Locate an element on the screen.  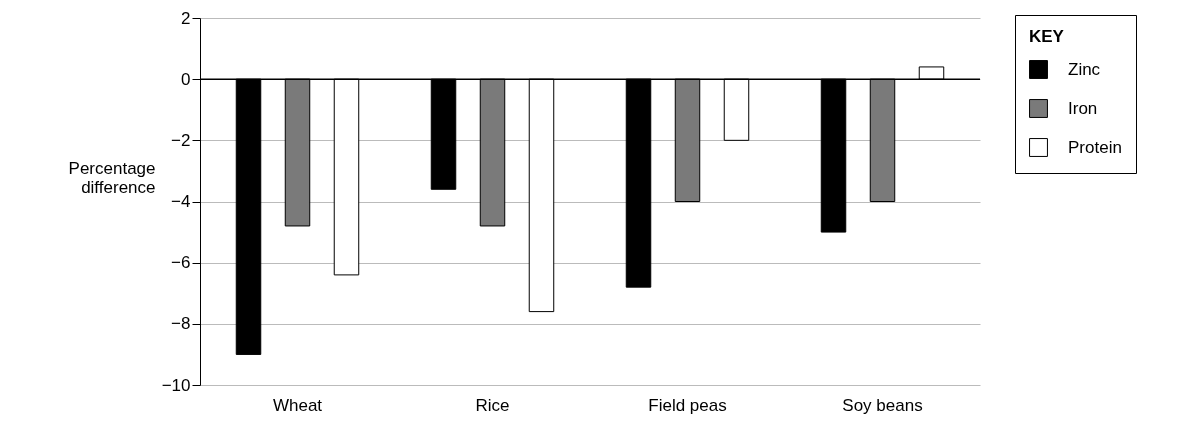
legend-label: Protein is located at coordinates (1095, 147).